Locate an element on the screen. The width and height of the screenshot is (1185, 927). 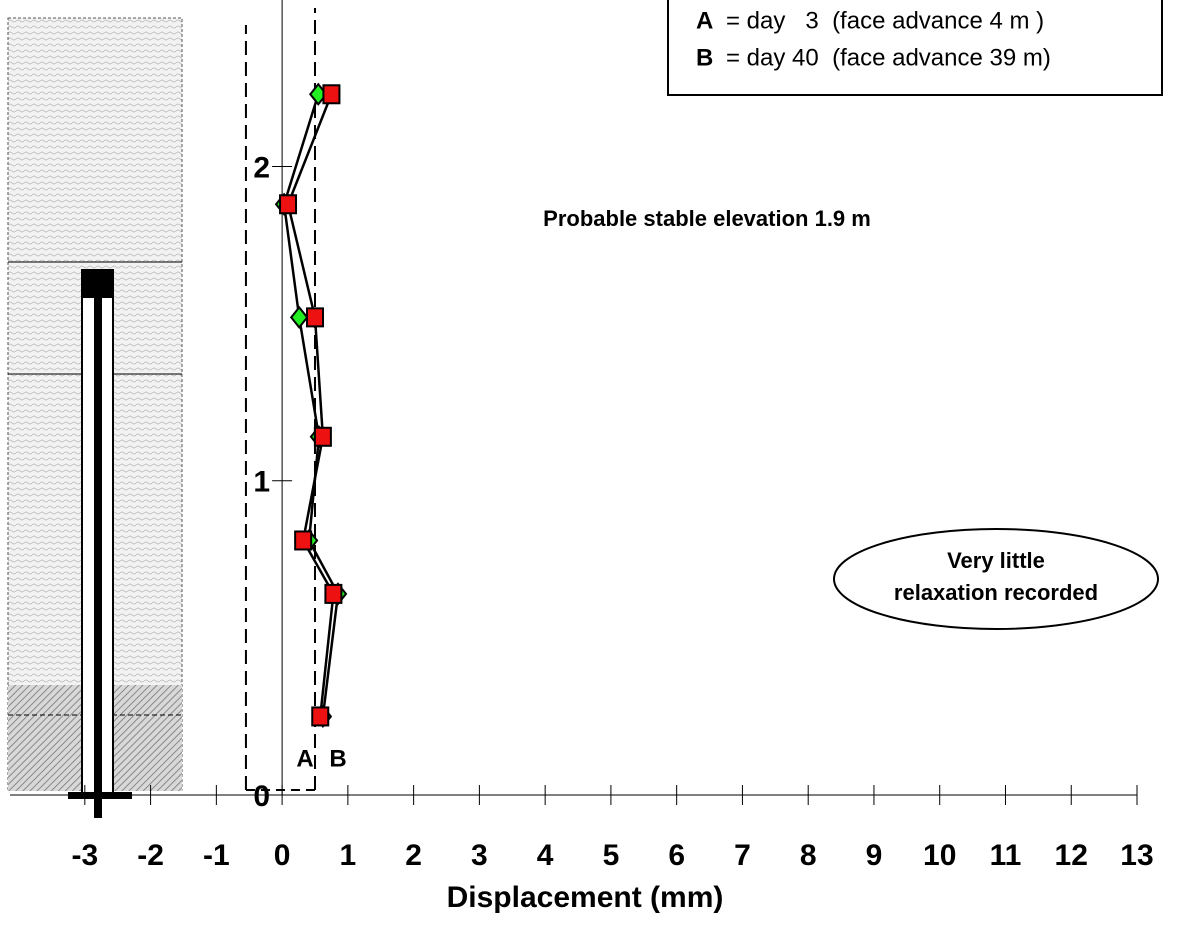
y-tick-label: 1 is located at coordinates (261, 482).